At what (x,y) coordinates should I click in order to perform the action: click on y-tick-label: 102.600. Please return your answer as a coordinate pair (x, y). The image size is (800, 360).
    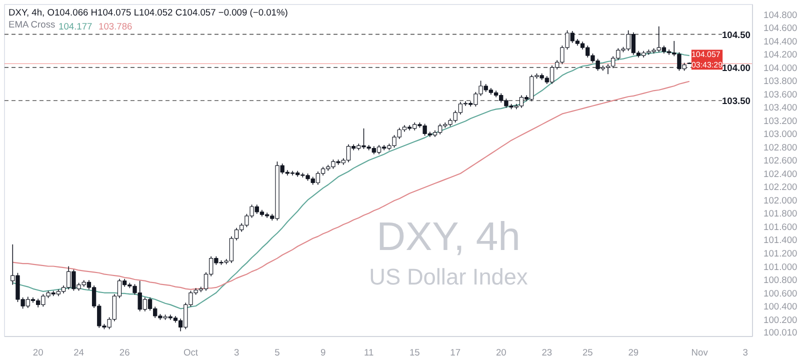
    Looking at the image, I should click on (781, 161).